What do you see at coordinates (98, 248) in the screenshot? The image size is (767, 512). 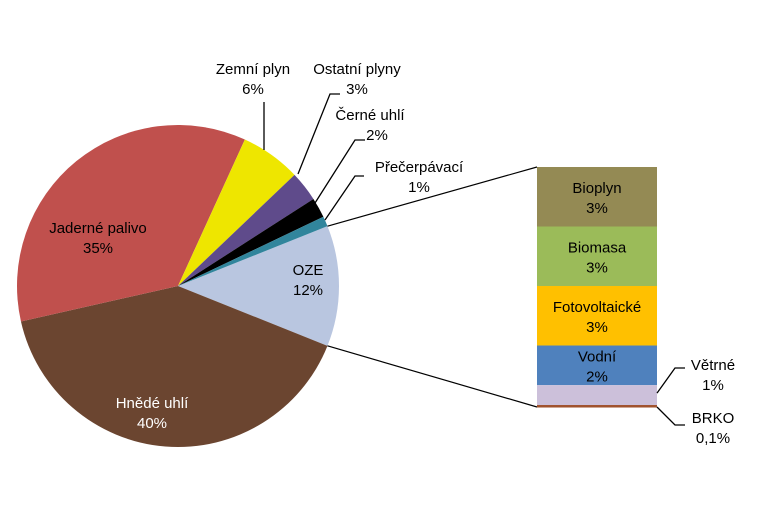 I see `pie-label-jaderne-palivo-line: 35%` at bounding box center [98, 248].